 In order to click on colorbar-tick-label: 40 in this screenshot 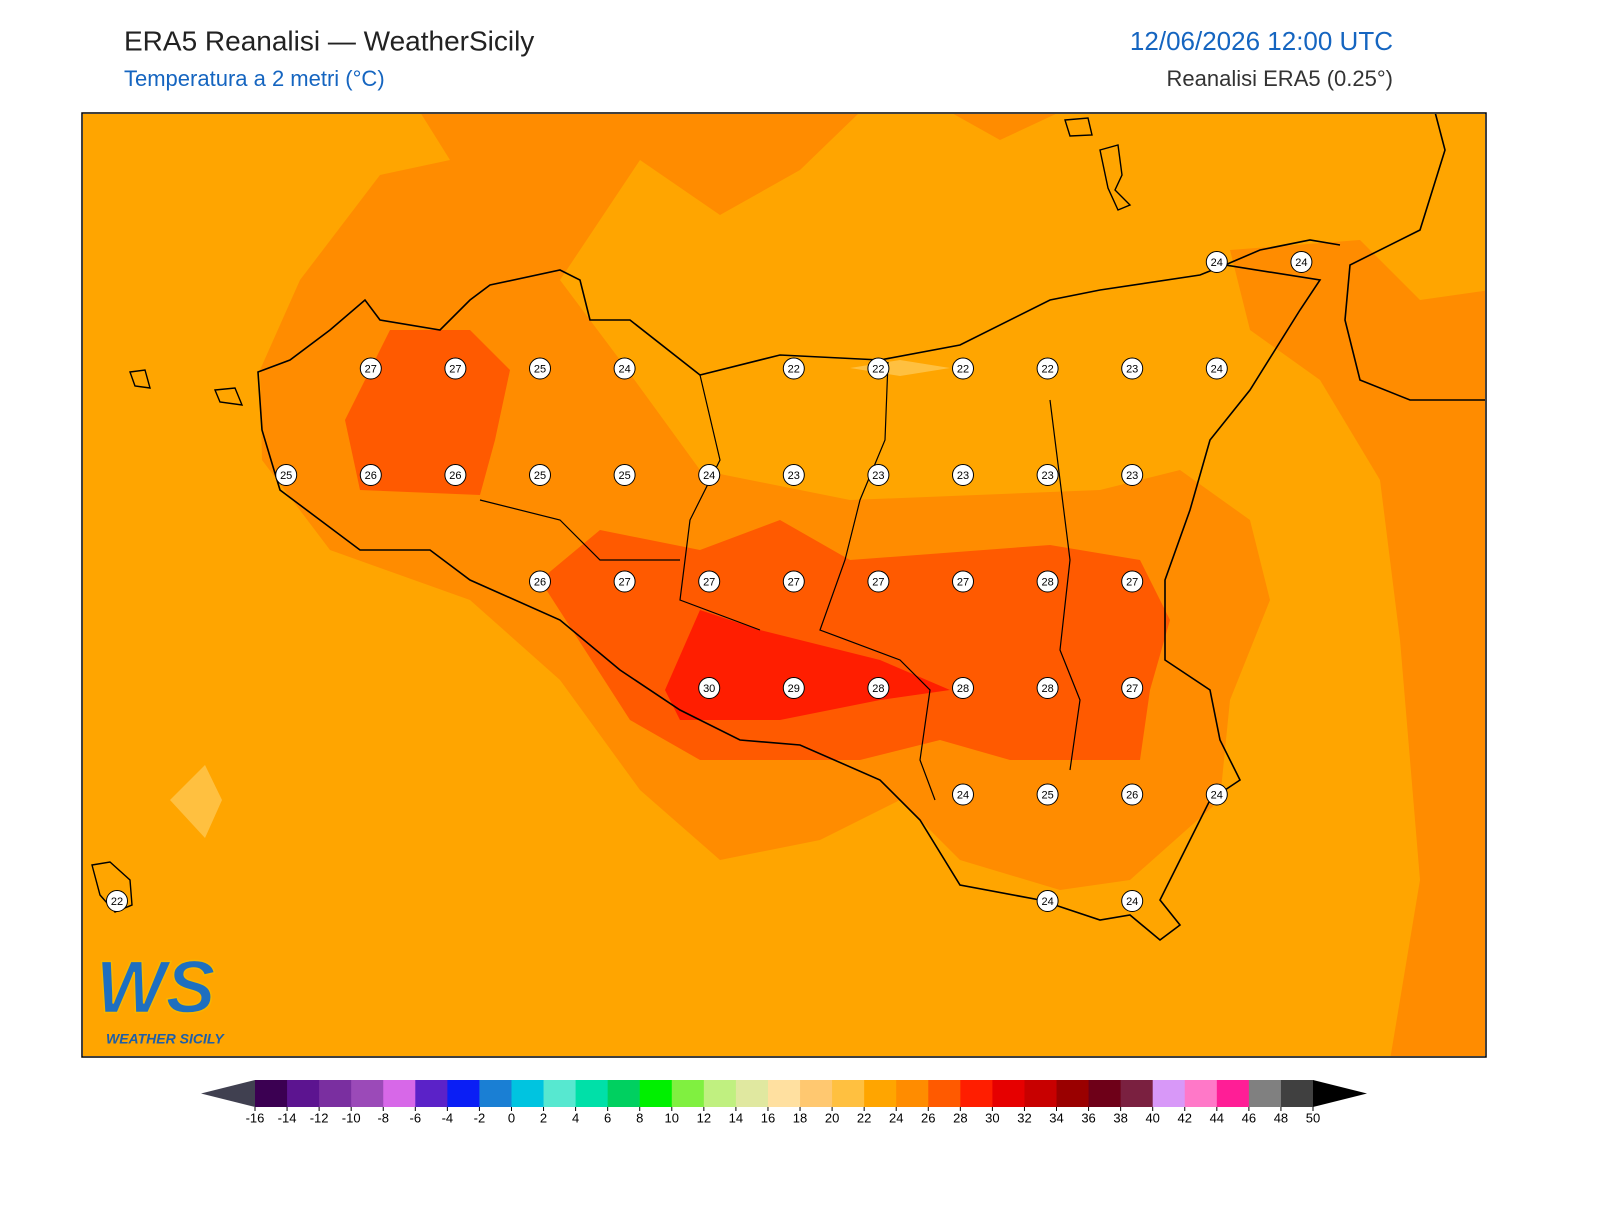, I will do `click(1152, 1117)`.